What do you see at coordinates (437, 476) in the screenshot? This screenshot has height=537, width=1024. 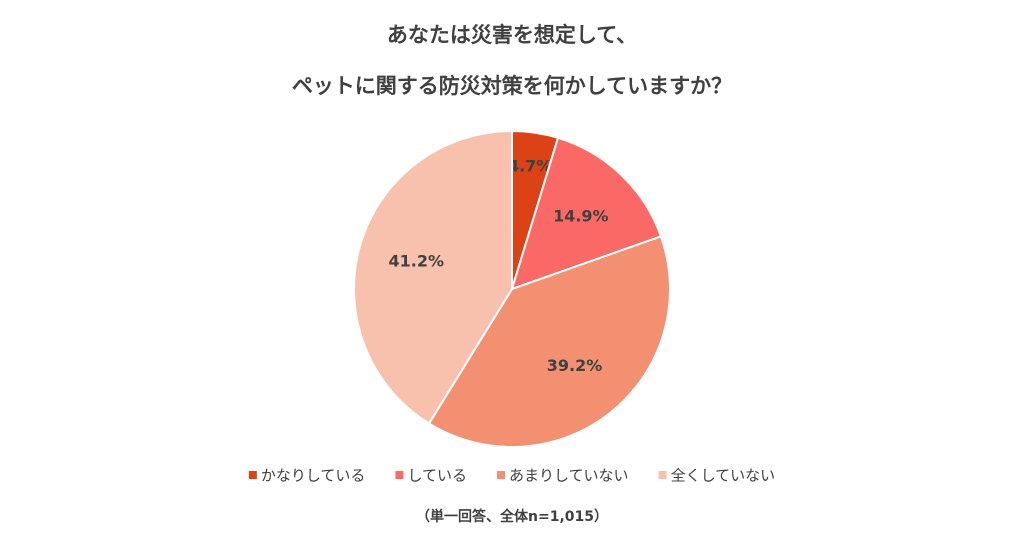 I see `legend-label: している` at bounding box center [437, 476].